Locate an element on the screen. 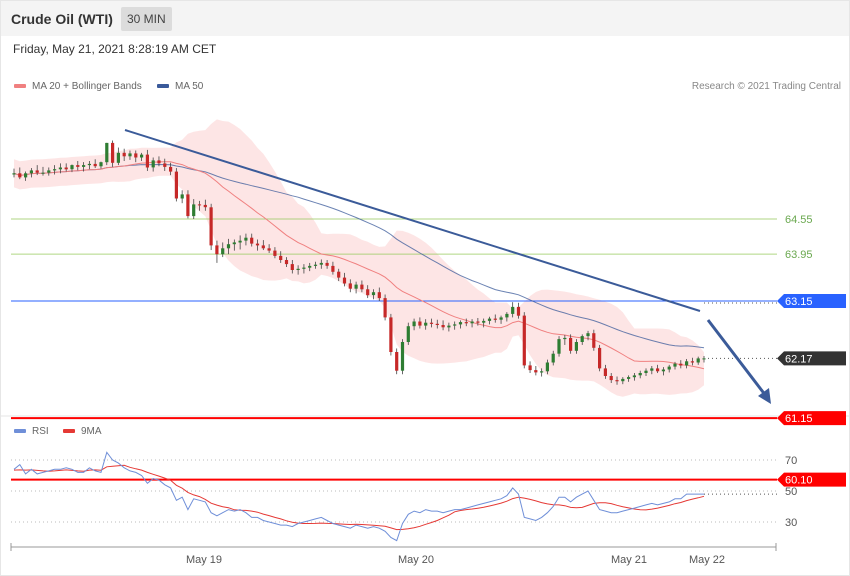 The height and width of the screenshot is (576, 850). timeframe-badge: 30 MIN is located at coordinates (146, 19).